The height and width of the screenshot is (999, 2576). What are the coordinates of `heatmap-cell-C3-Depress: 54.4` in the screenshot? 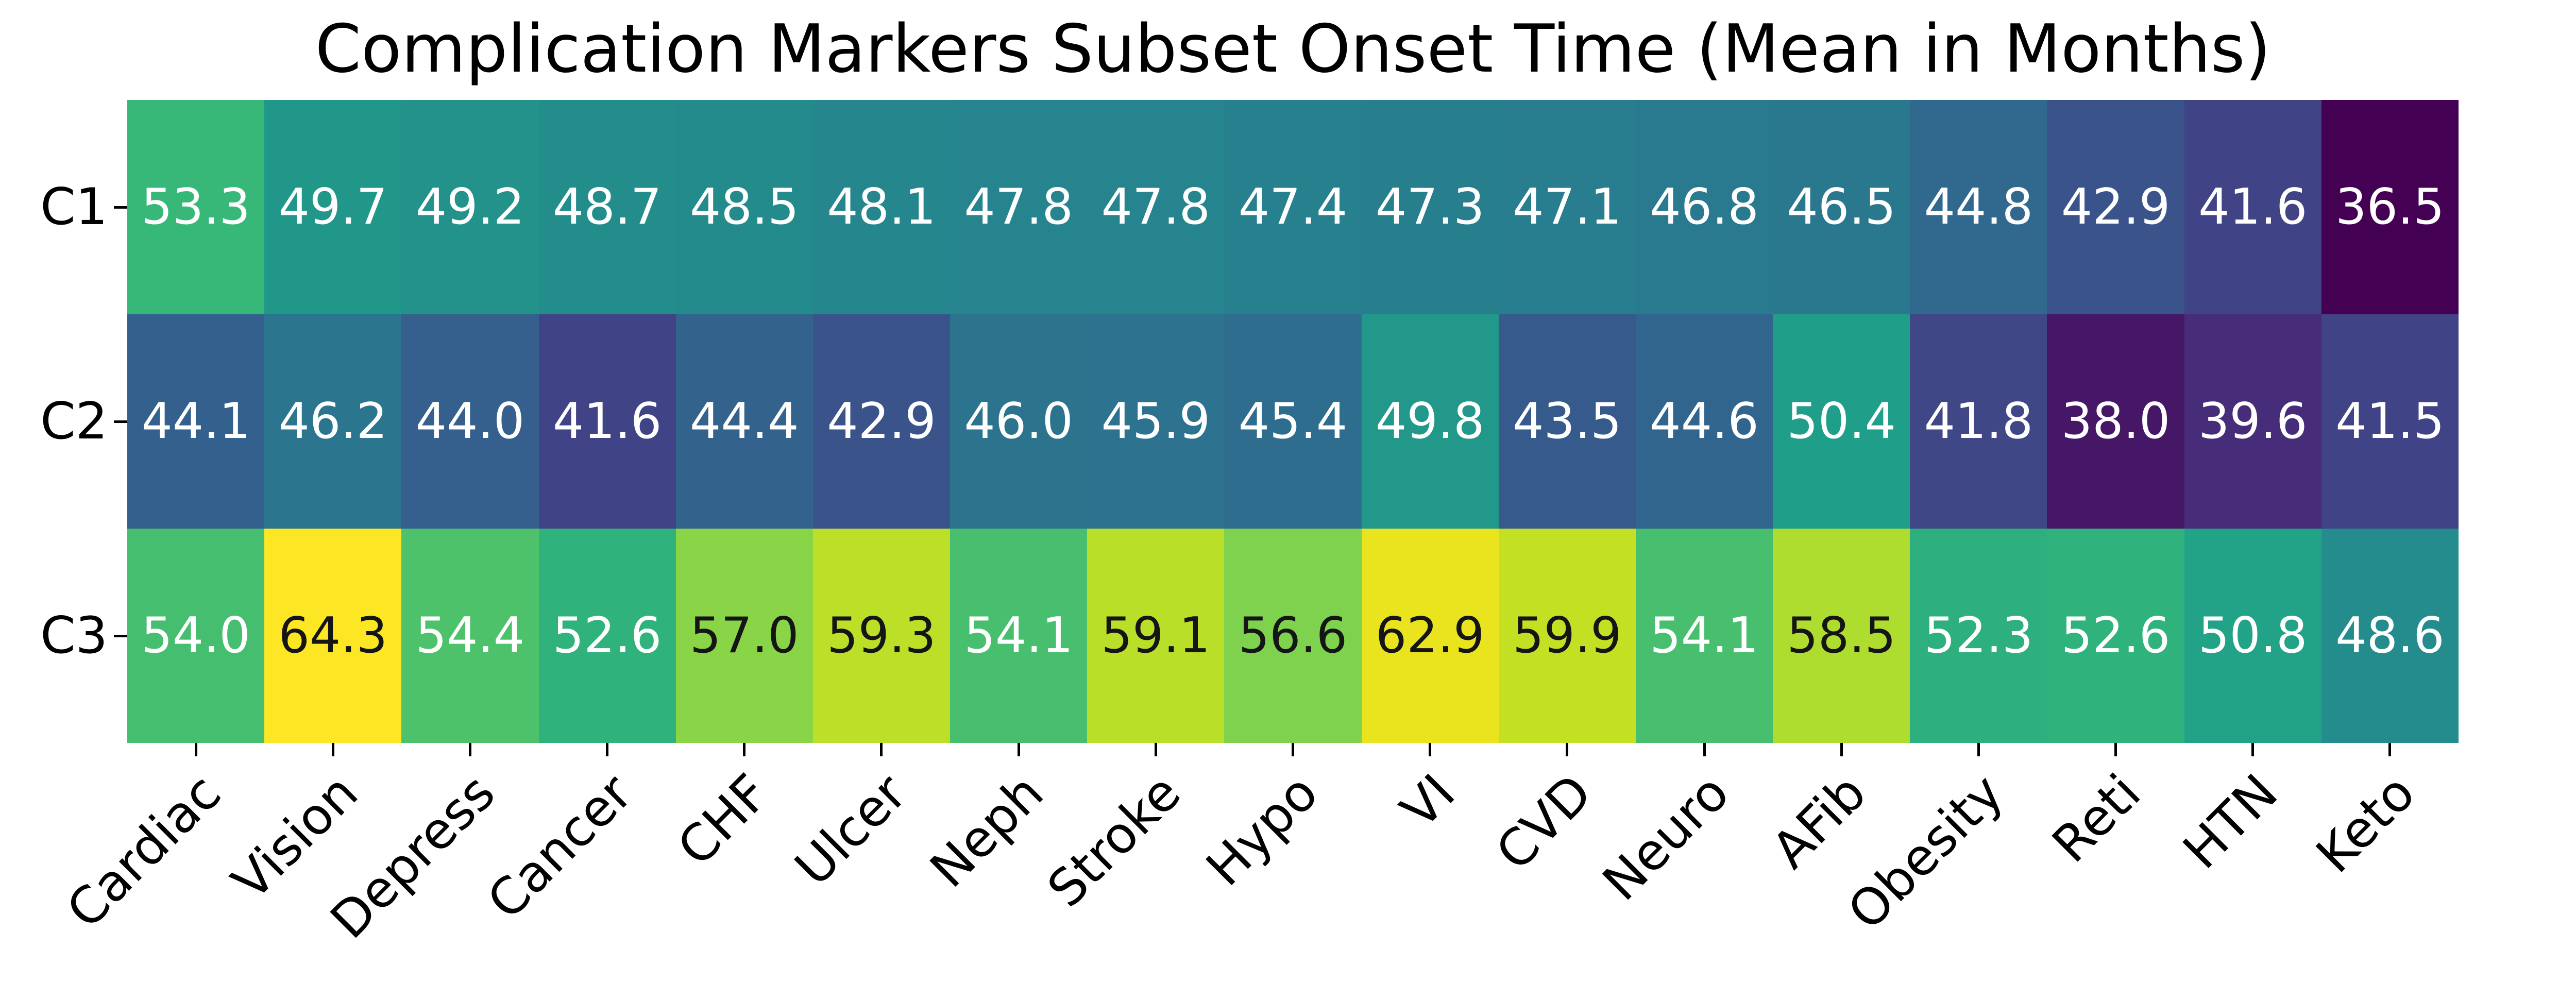 It's located at (470, 636).